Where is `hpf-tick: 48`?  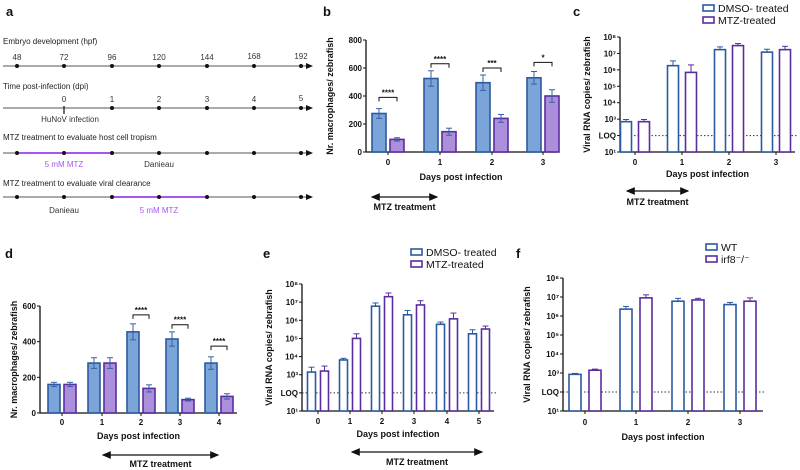 hpf-tick: 48 is located at coordinates (17, 57).